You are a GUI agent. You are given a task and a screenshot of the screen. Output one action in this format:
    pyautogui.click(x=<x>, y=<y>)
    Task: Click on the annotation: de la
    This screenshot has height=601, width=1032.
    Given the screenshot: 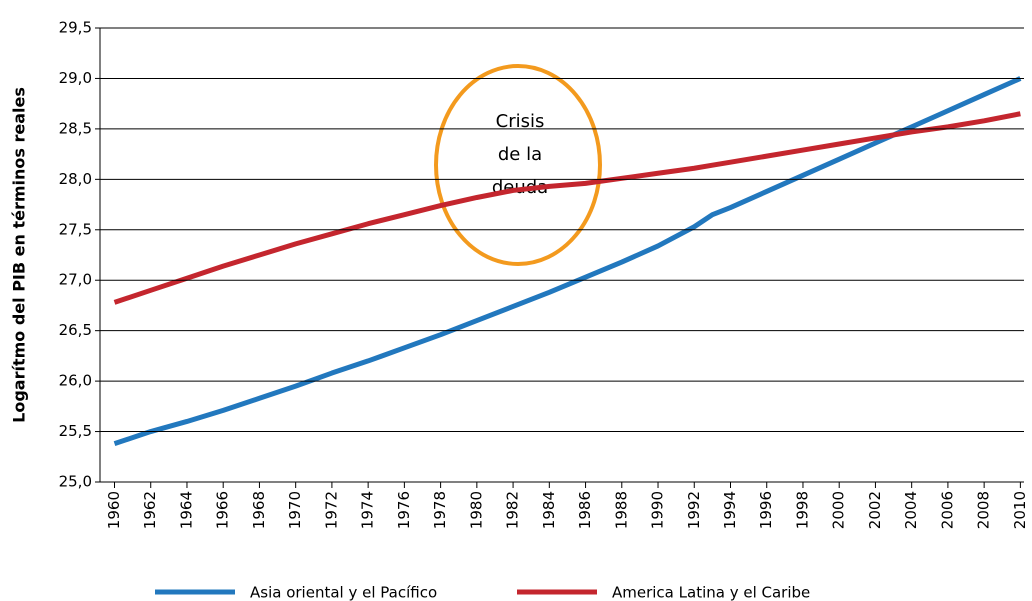 What is the action you would take?
    pyautogui.click(x=520, y=154)
    